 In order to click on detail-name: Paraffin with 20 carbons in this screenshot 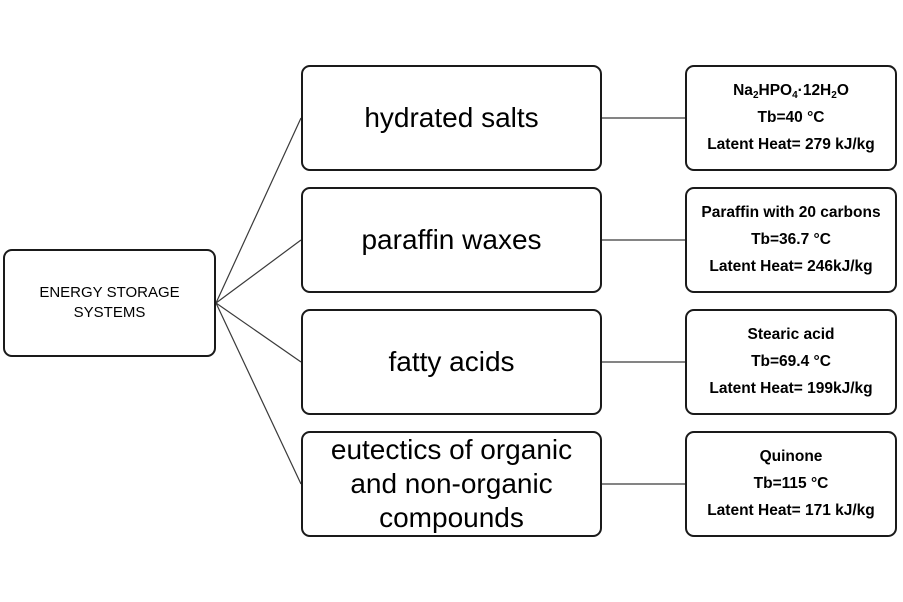, I will do `click(791, 212)`.